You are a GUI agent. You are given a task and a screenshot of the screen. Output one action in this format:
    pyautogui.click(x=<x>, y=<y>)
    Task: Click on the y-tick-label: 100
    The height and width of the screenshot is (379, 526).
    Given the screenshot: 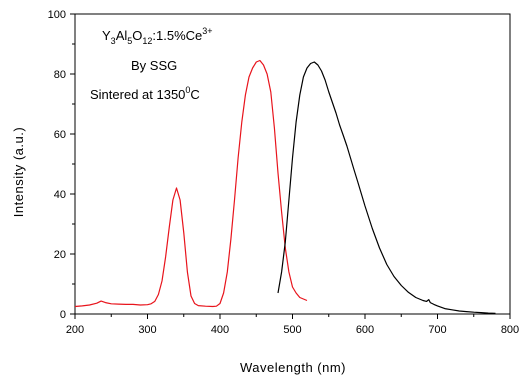 What is the action you would take?
    pyautogui.click(x=57, y=15)
    